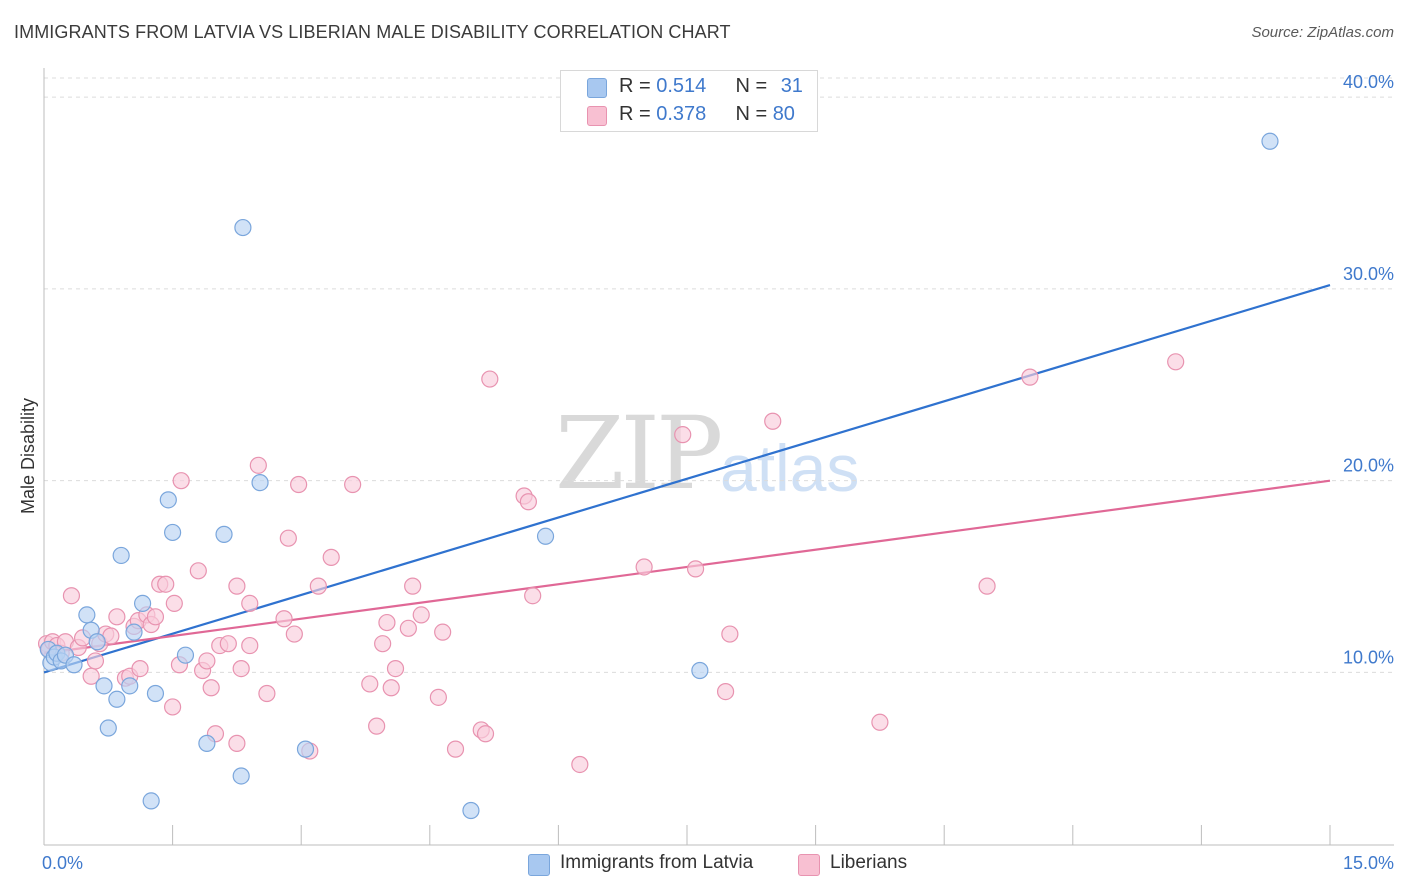 The width and height of the screenshot is (1406, 892). I want to click on x-tick-label: 15.0%, so click(1368, 863).